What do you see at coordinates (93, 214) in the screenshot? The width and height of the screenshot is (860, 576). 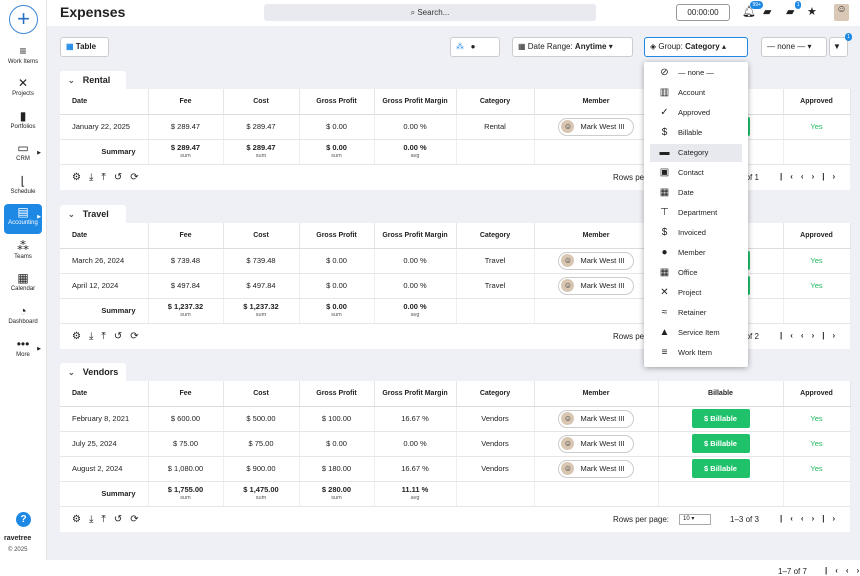 I see `group-header: ⌄ Travel` at bounding box center [93, 214].